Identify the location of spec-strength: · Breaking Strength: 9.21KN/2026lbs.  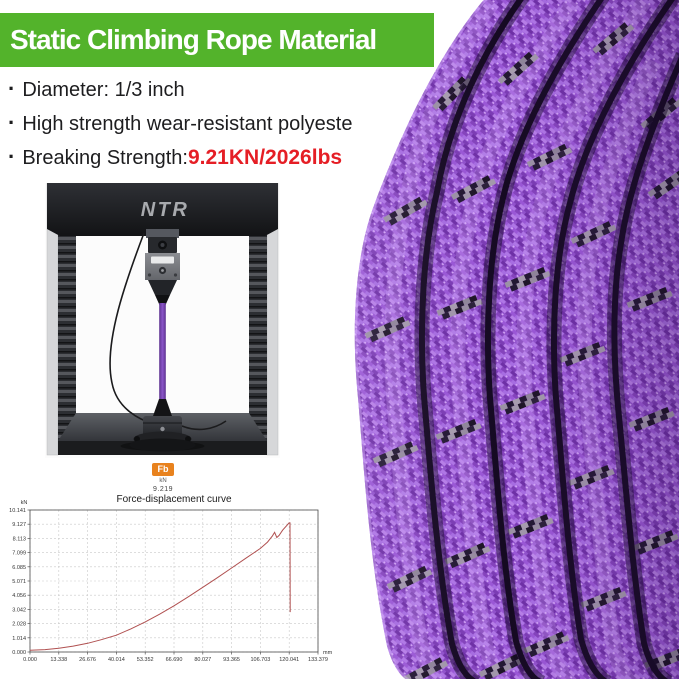
(223, 157).